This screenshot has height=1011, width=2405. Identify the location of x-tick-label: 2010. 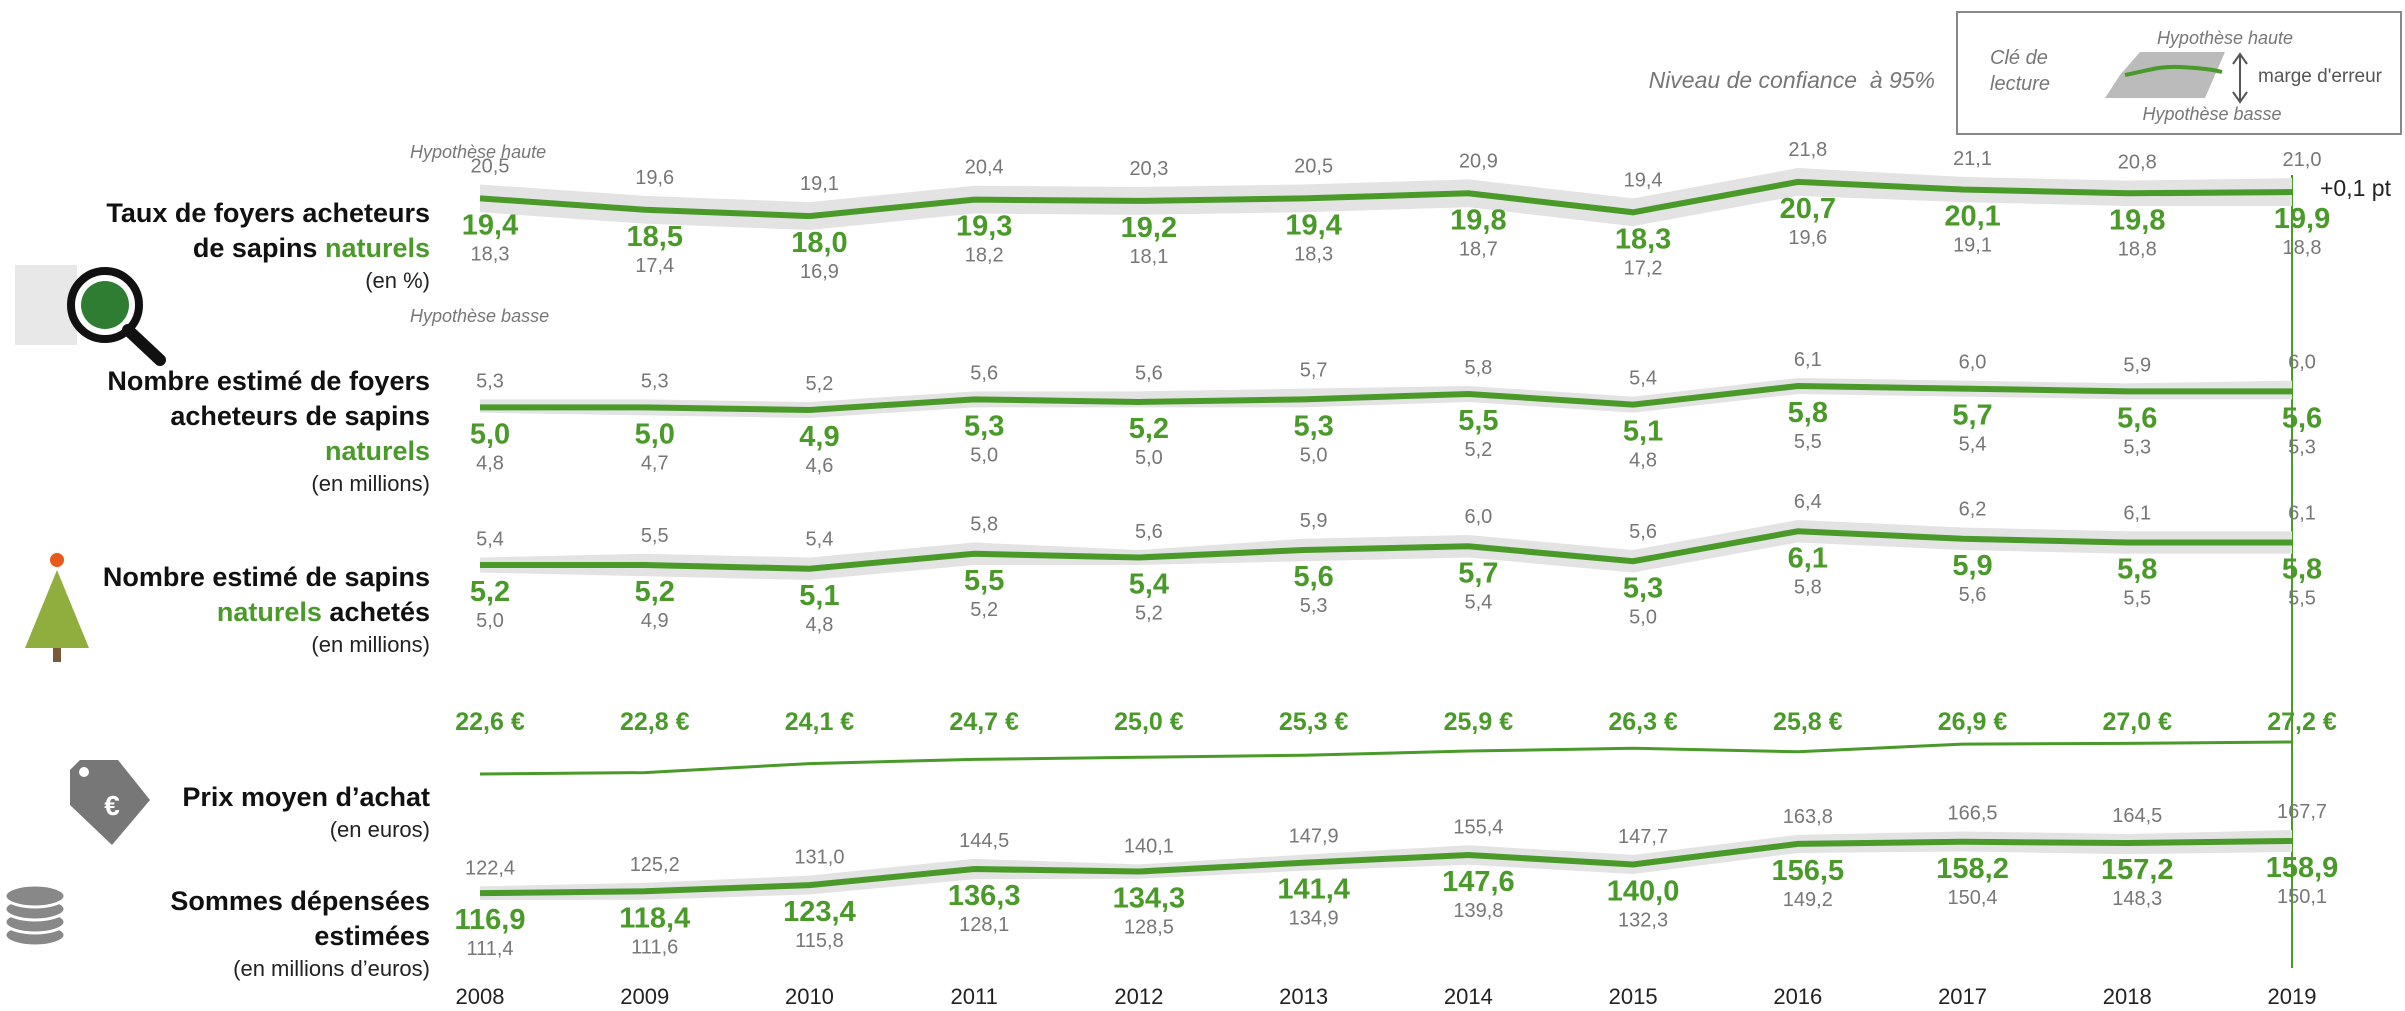
(809, 996).